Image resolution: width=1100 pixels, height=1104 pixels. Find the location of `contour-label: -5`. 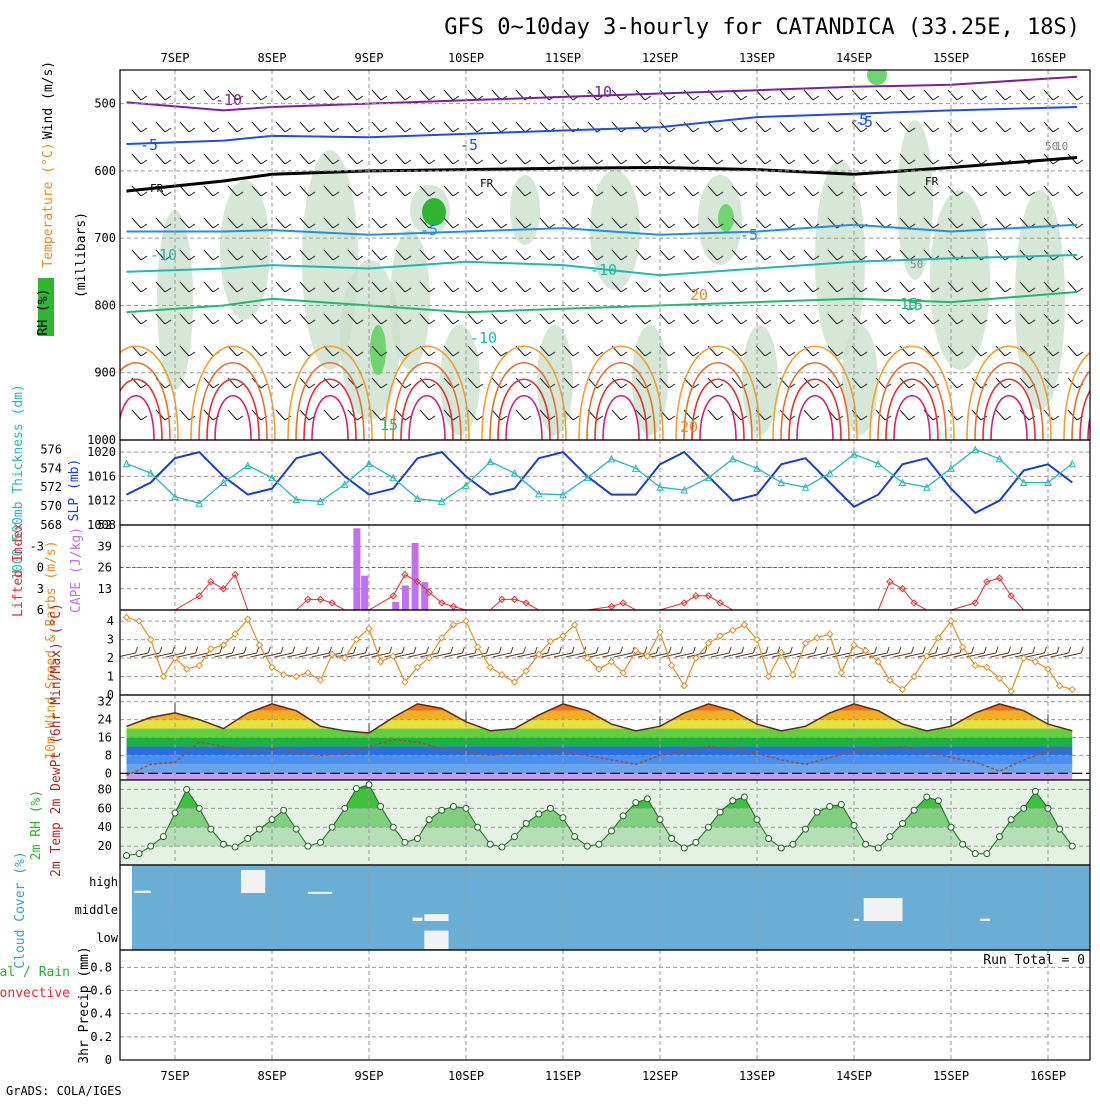

contour-label: -5 is located at coordinates (864, 122).